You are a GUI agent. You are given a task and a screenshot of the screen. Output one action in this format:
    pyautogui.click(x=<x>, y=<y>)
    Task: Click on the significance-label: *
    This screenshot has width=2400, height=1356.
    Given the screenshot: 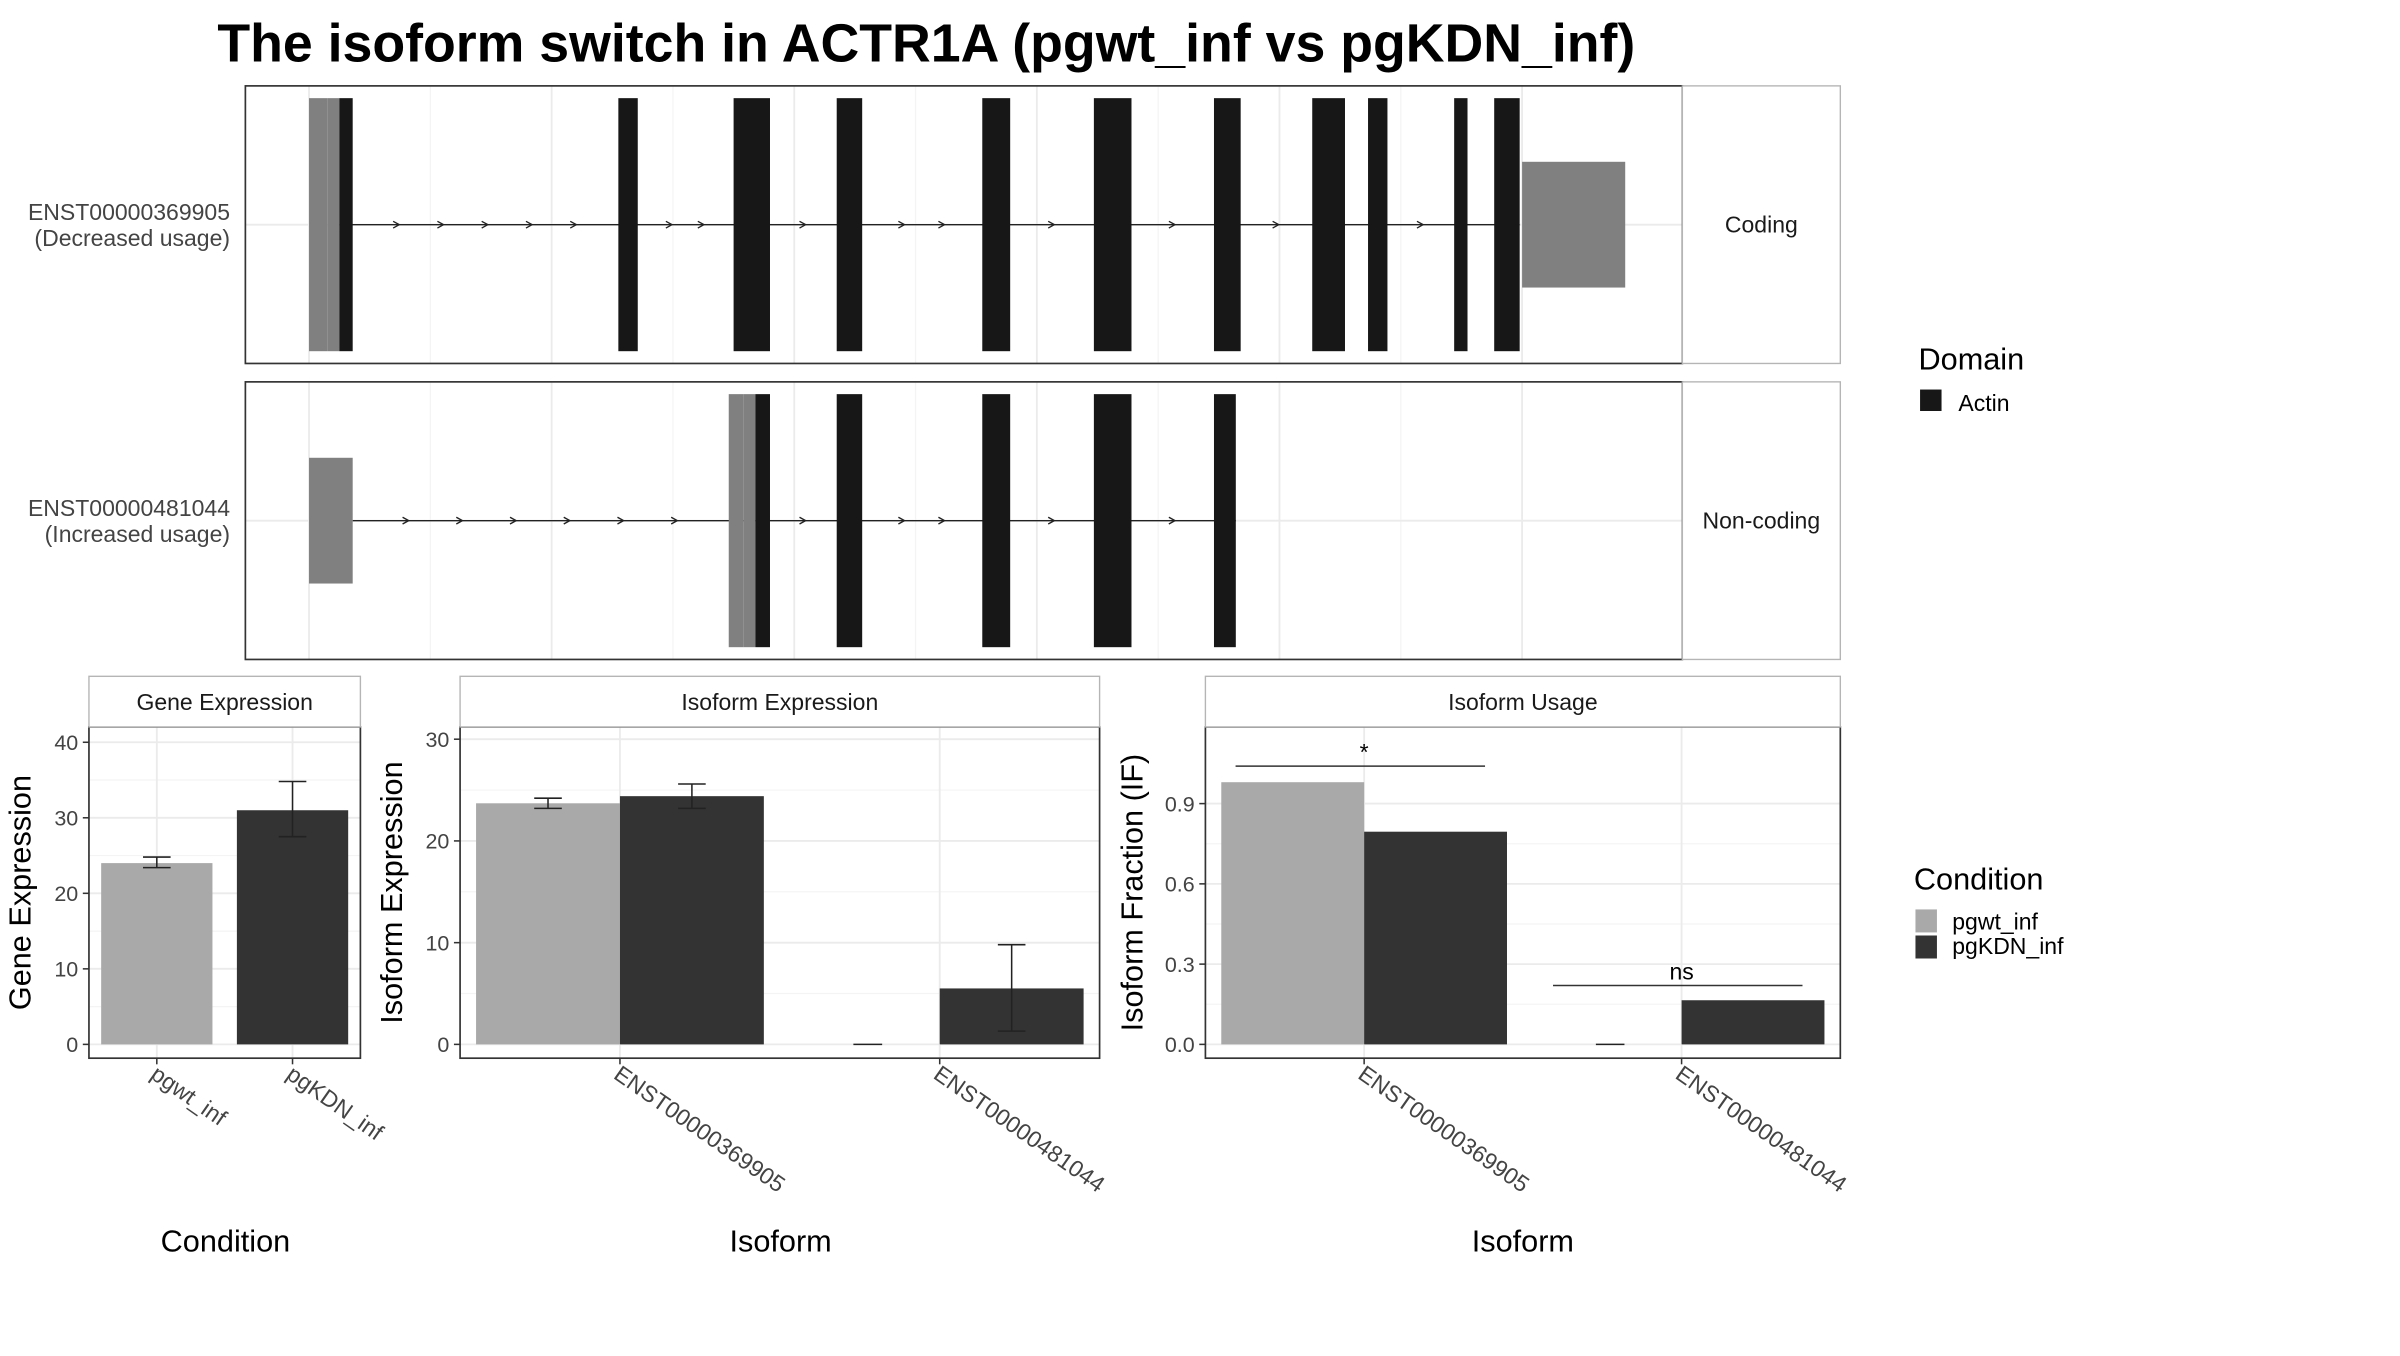 What is the action you would take?
    pyautogui.click(x=1364, y=752)
    